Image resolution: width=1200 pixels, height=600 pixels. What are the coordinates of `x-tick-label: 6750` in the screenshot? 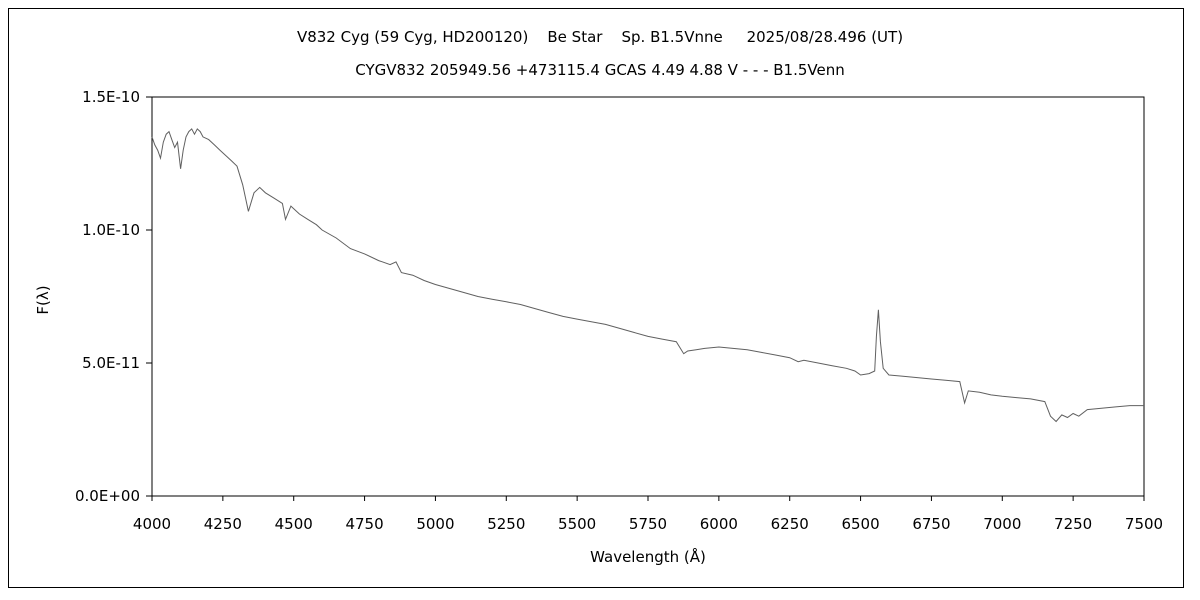 It's located at (931, 524).